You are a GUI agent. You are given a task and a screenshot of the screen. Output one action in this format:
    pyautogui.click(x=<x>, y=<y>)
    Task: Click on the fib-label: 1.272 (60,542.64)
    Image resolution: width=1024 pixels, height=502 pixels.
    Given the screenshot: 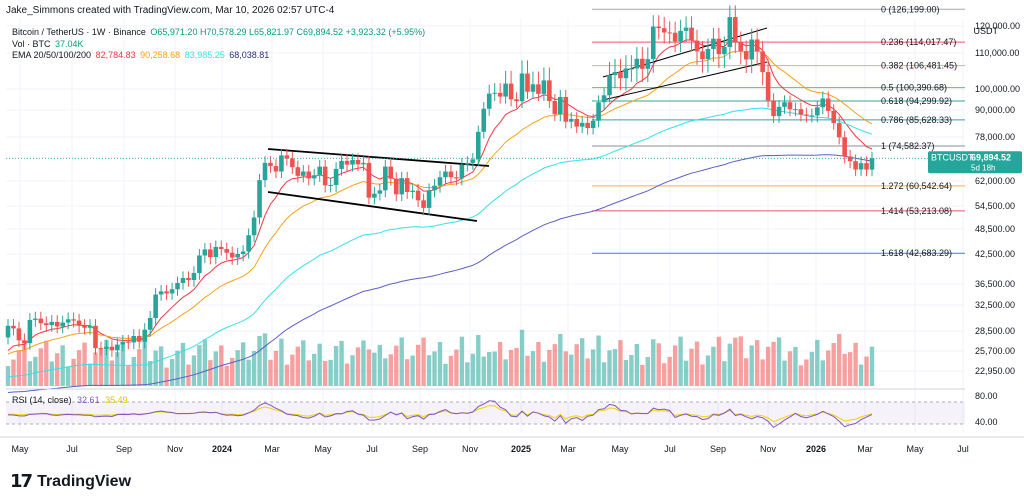 What is the action you would take?
    pyautogui.click(x=916, y=186)
    